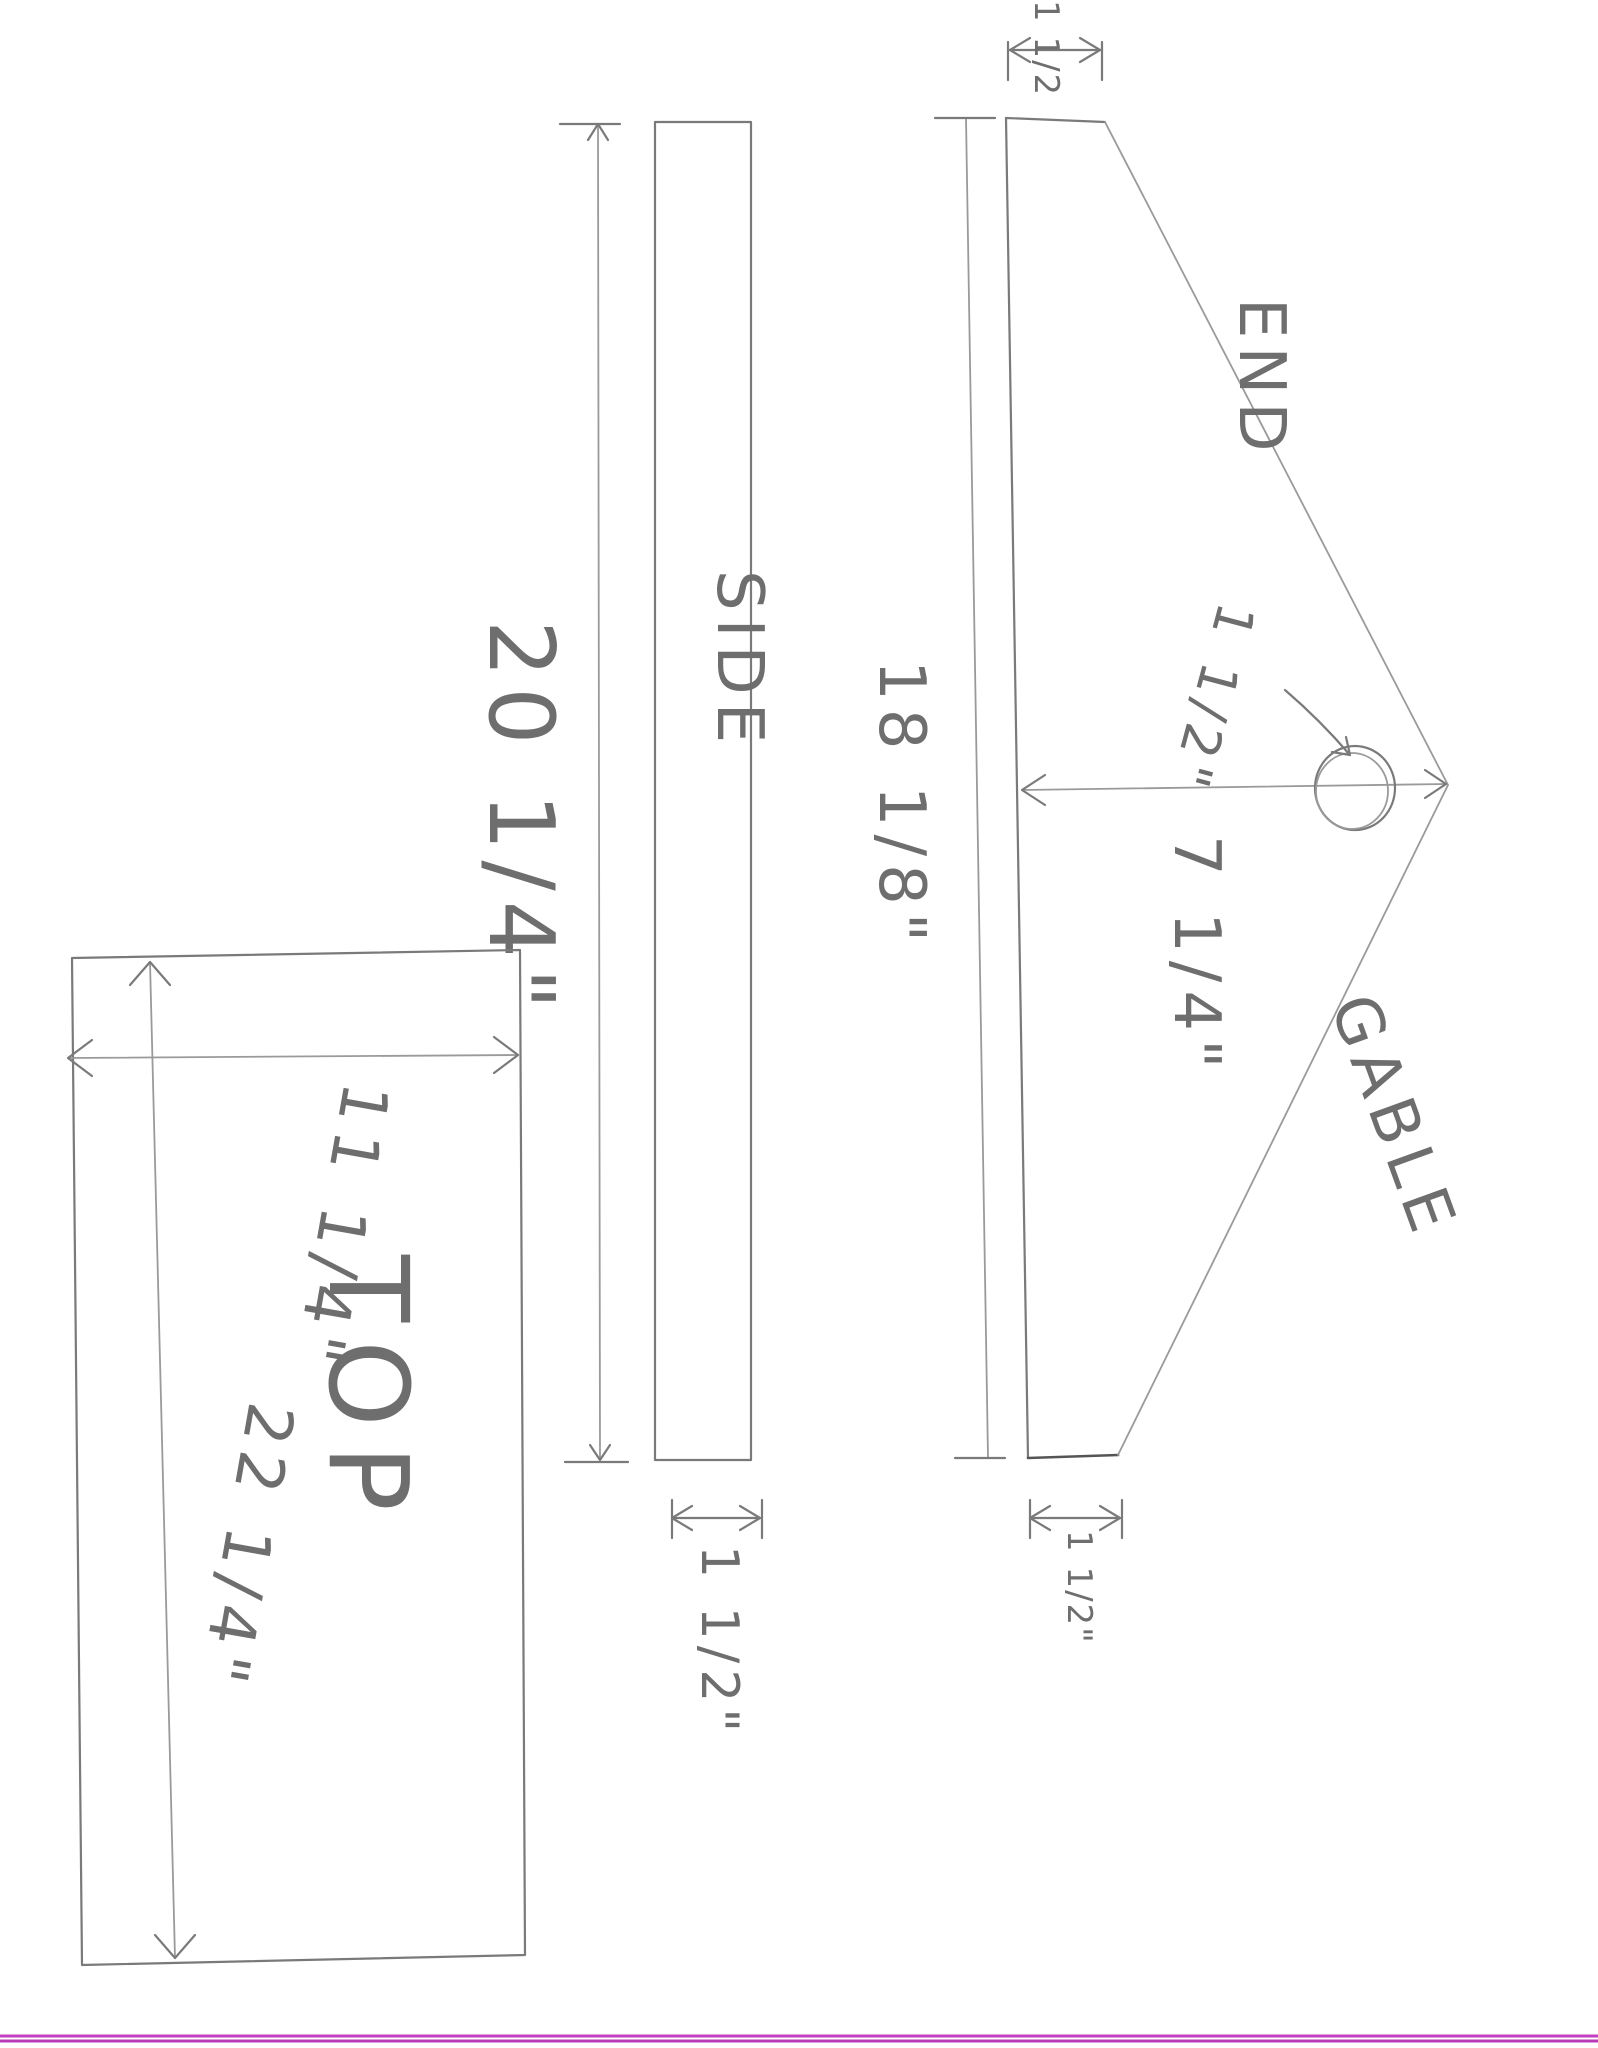  I want to click on side-thickness-arrow-r, so click(750, 1518).